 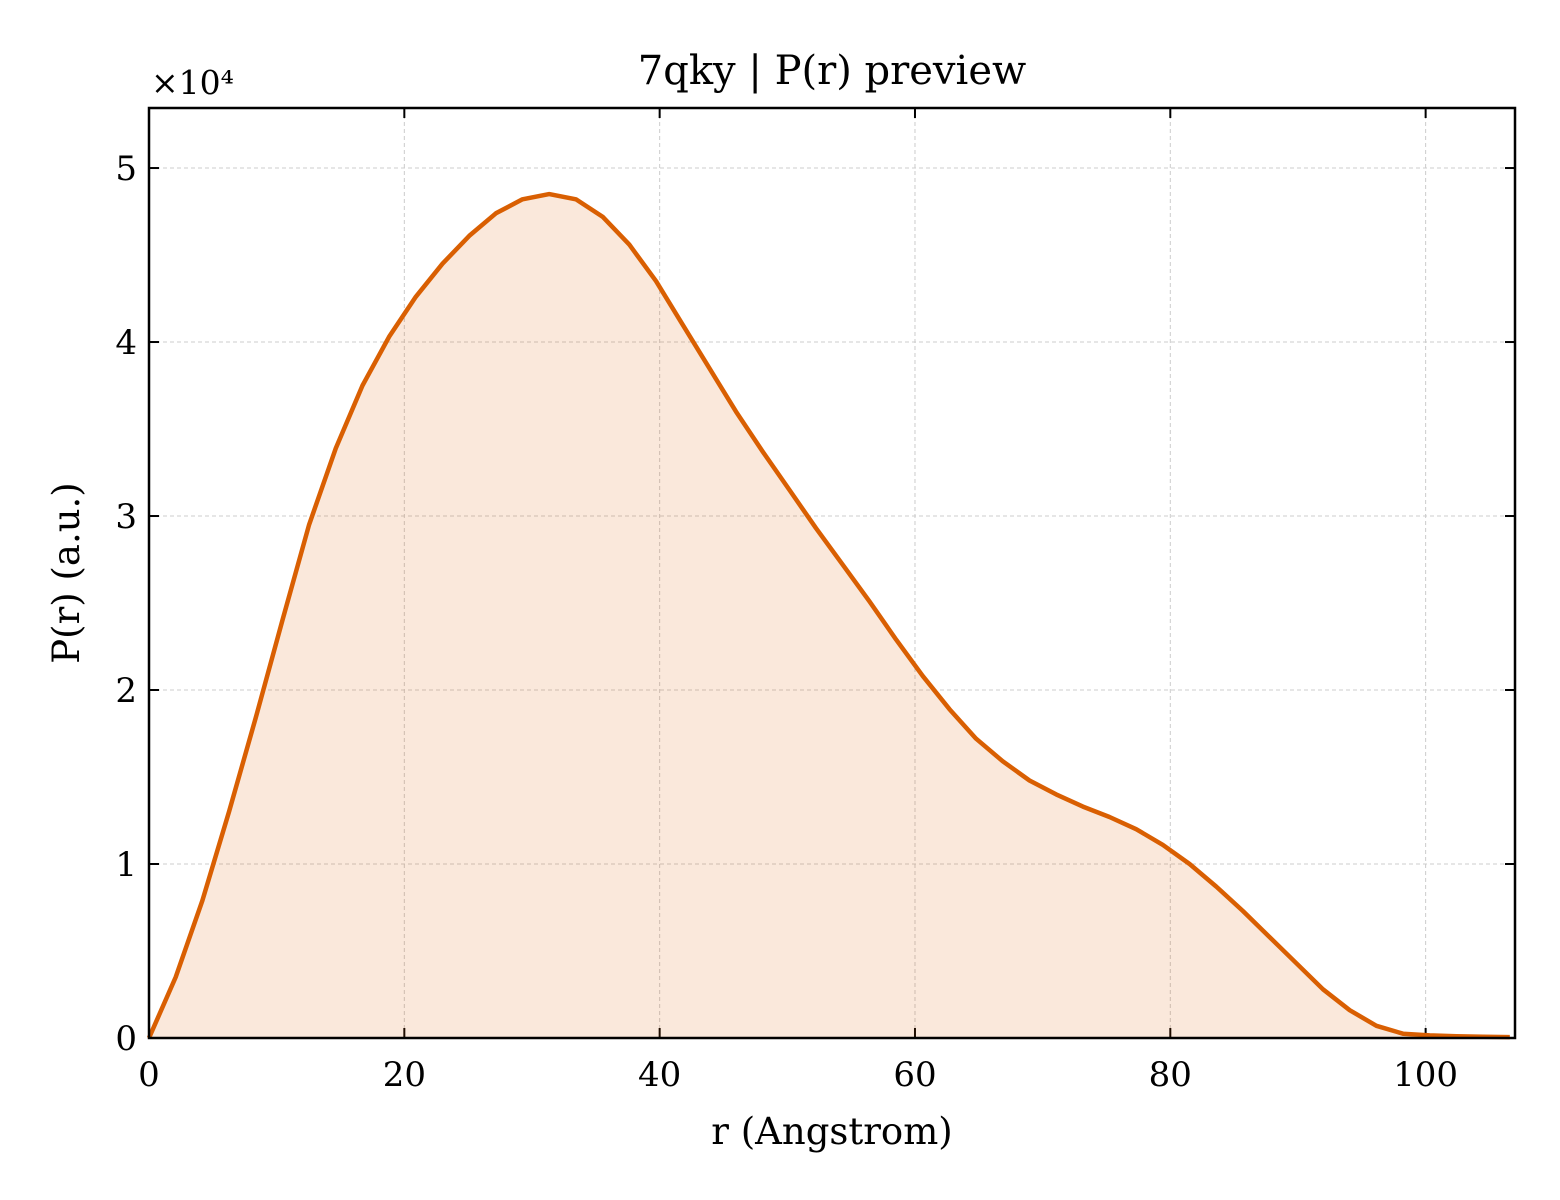 What do you see at coordinates (1425, 1075) in the screenshot?
I see `x-tick-label: 100` at bounding box center [1425, 1075].